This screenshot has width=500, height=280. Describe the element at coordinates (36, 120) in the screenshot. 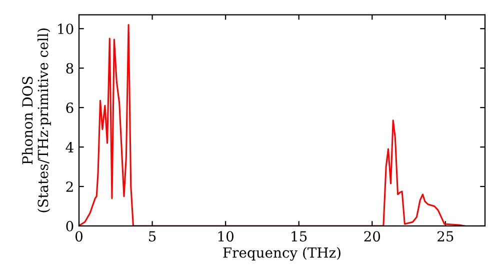

I see `y-axis-title: Phonon DOS (States/THz·primitive cell)` at that location.